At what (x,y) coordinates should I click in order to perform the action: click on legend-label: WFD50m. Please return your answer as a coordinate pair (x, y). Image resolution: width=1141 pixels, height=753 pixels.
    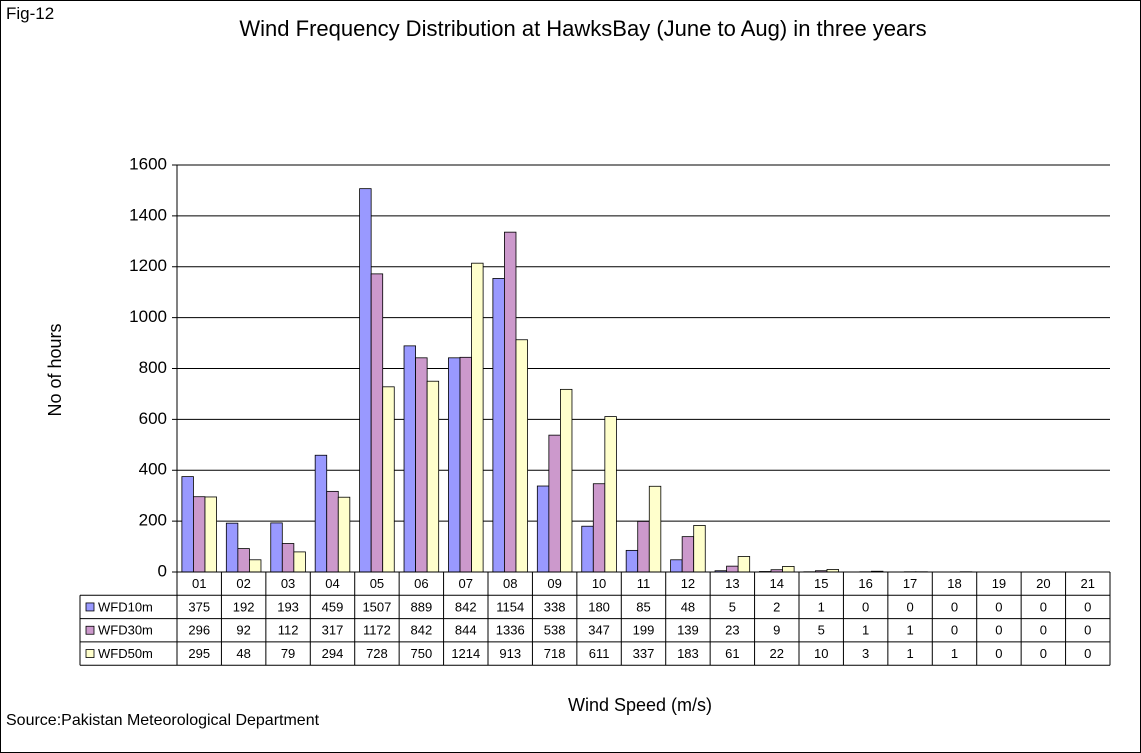
    Looking at the image, I should click on (125, 653).